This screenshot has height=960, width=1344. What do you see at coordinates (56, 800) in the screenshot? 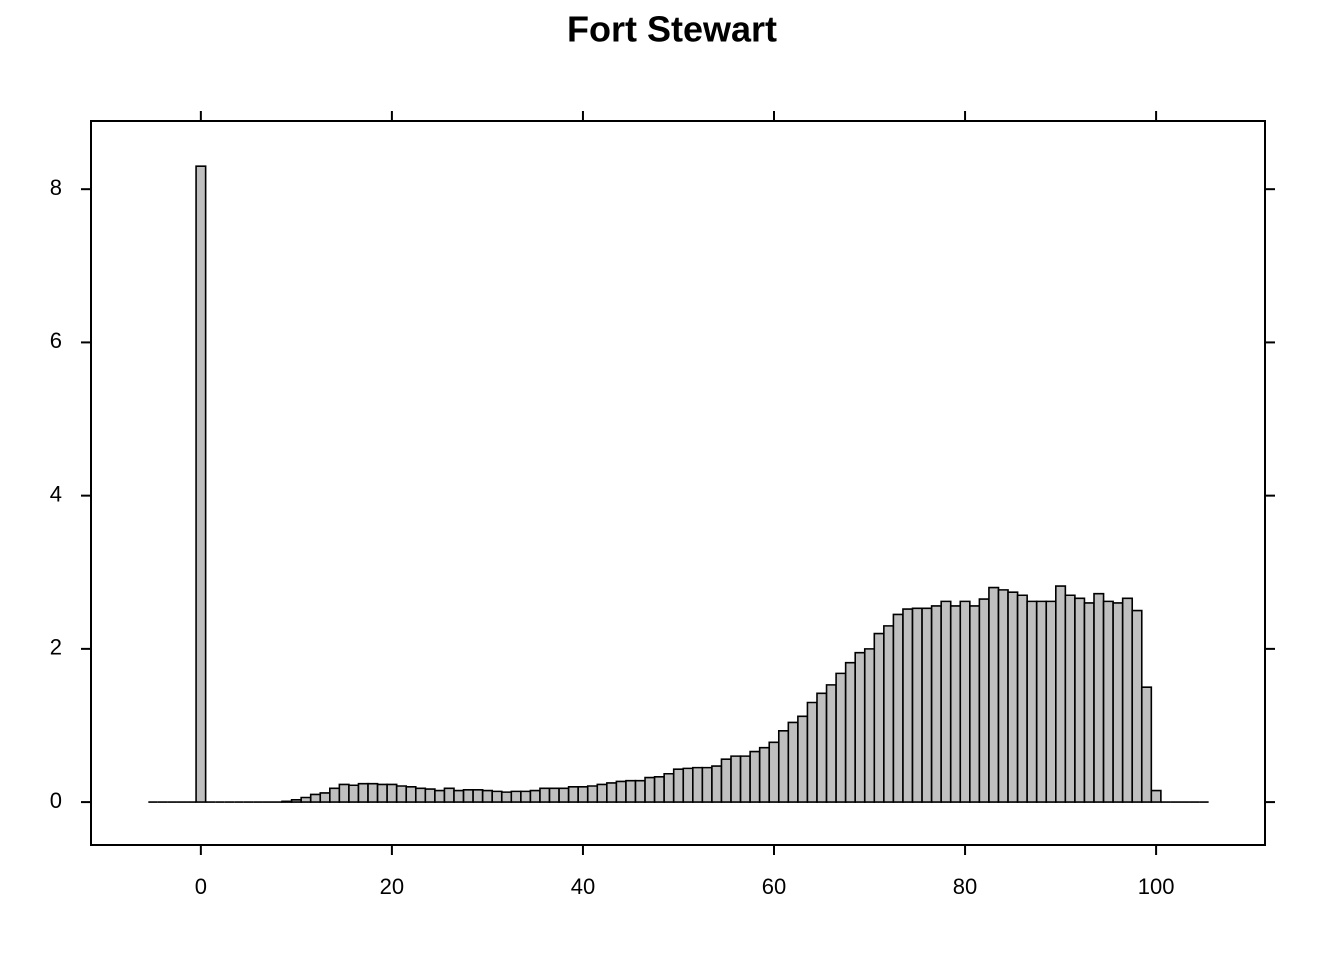
I see `y-tick-label: 0` at bounding box center [56, 800].